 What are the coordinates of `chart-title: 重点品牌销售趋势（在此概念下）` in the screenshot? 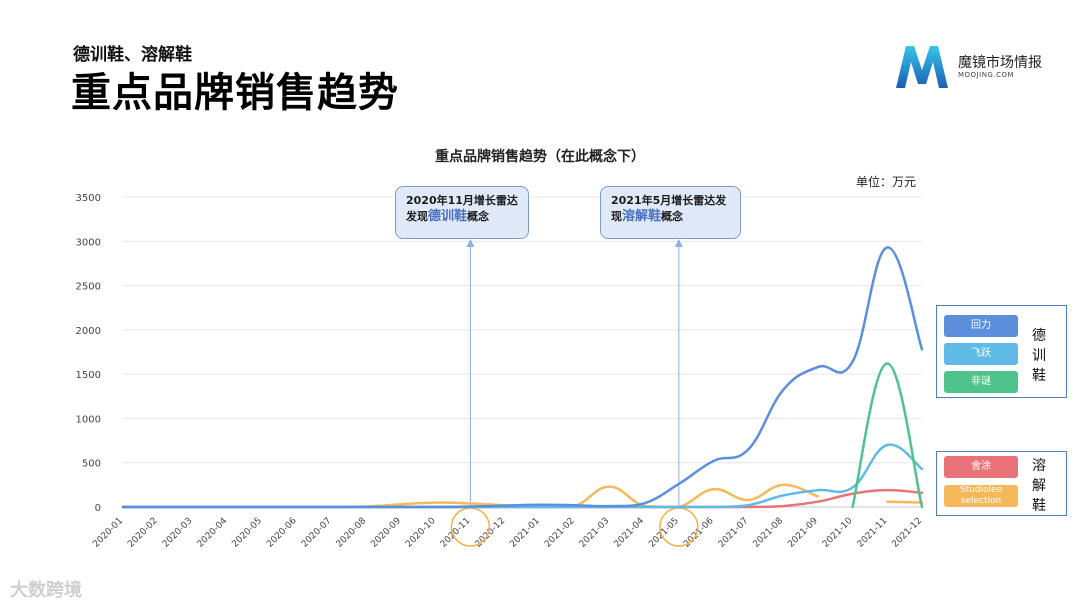 It's located at (540, 157).